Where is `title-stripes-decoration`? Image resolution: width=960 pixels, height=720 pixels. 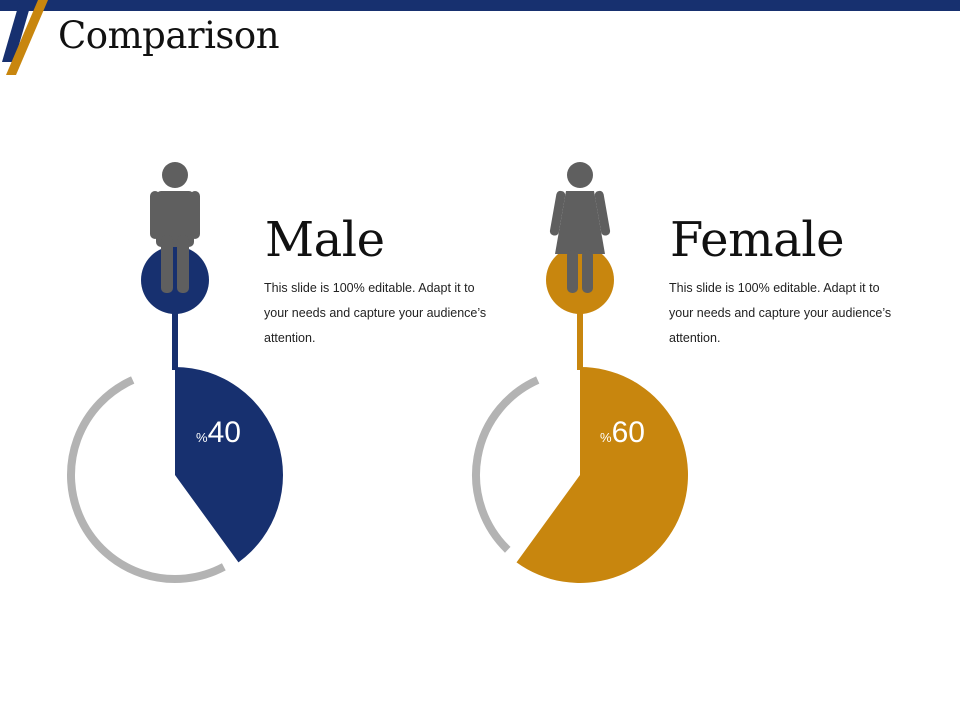 title-stripes-decoration is located at coordinates (25, 37).